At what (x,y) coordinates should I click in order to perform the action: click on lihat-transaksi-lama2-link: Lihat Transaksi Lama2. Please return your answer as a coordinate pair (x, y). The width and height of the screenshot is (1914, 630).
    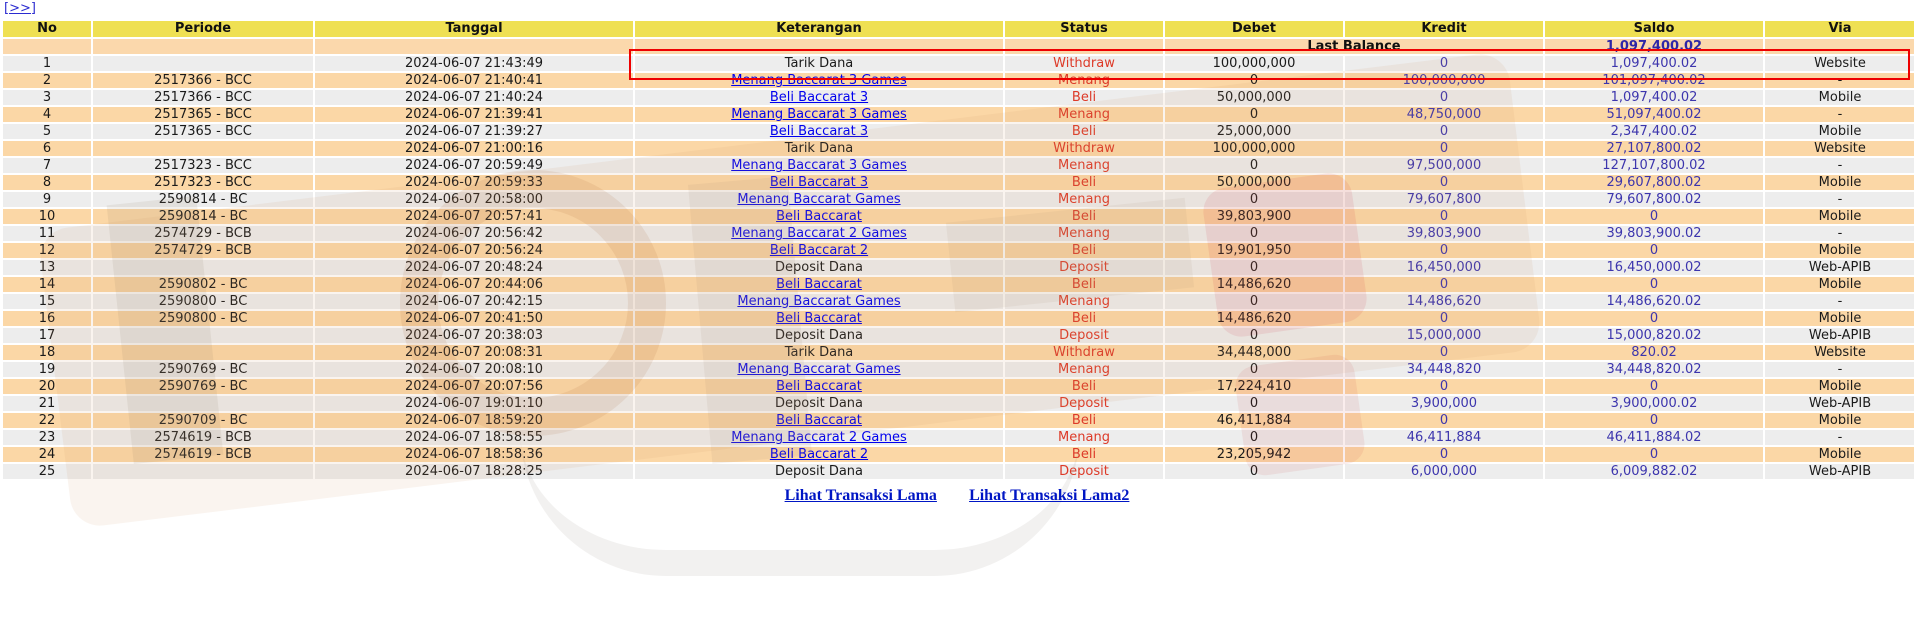
    Looking at the image, I should click on (1049, 495).